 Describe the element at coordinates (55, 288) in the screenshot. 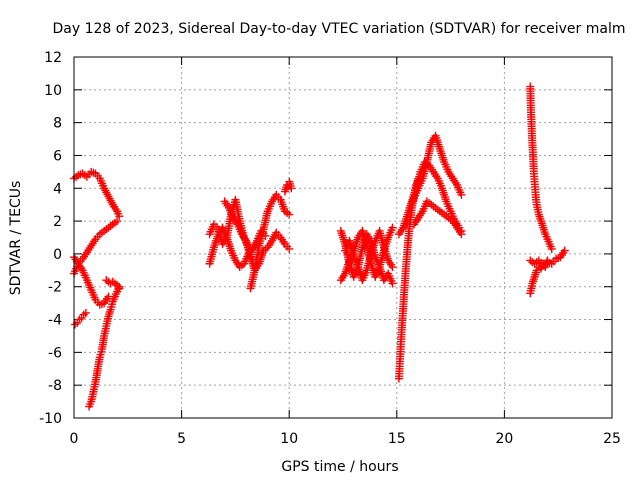

I see `y-tick-label: -2` at that location.